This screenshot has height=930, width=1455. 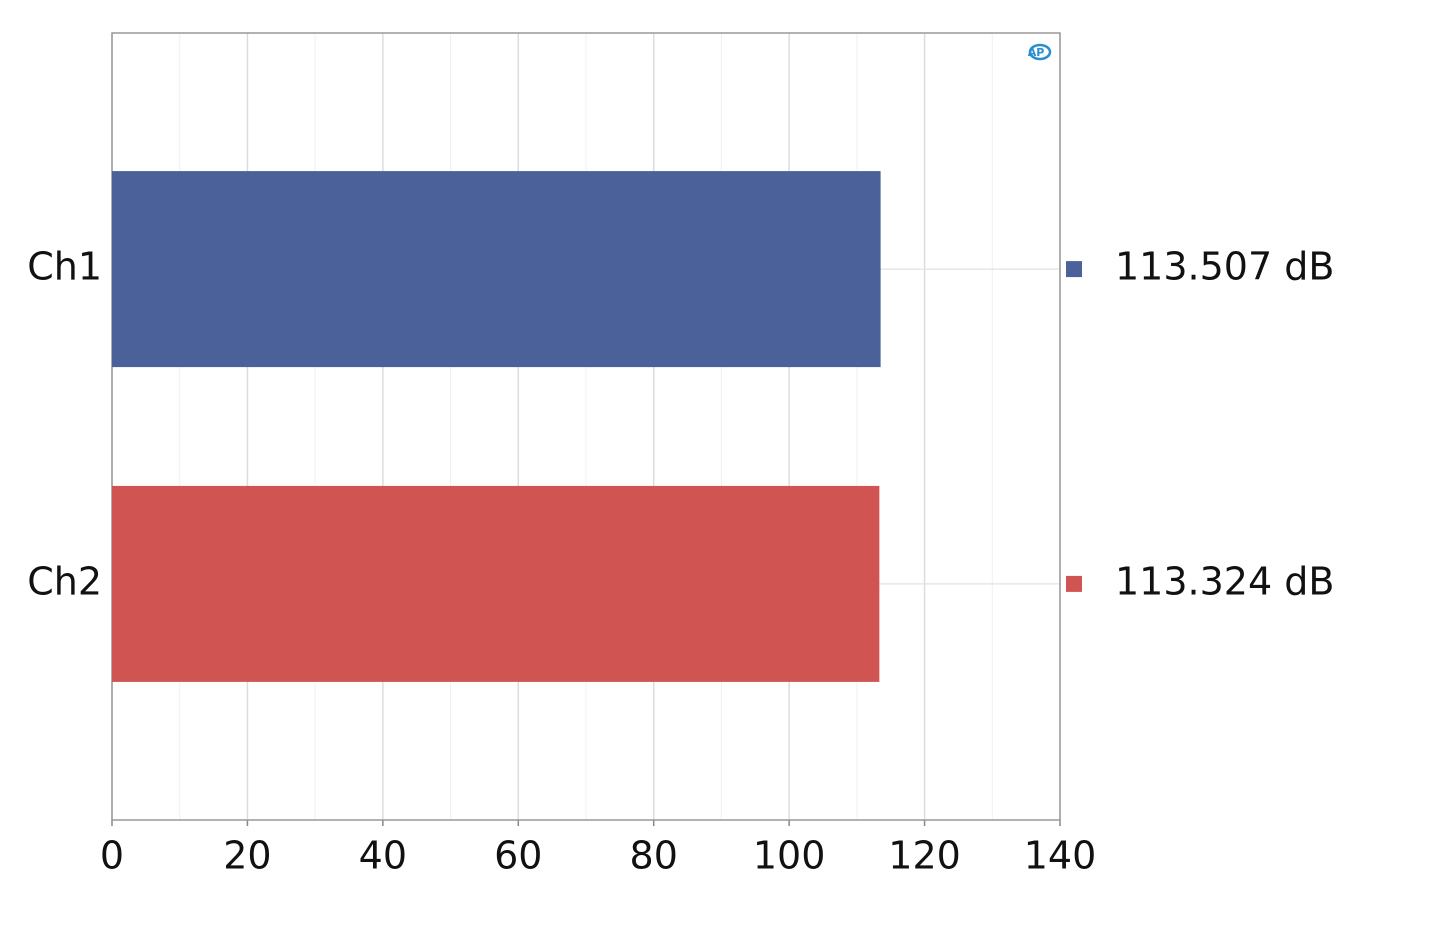 What do you see at coordinates (64, 267) in the screenshot?
I see `y-tick-label: Ch1` at bounding box center [64, 267].